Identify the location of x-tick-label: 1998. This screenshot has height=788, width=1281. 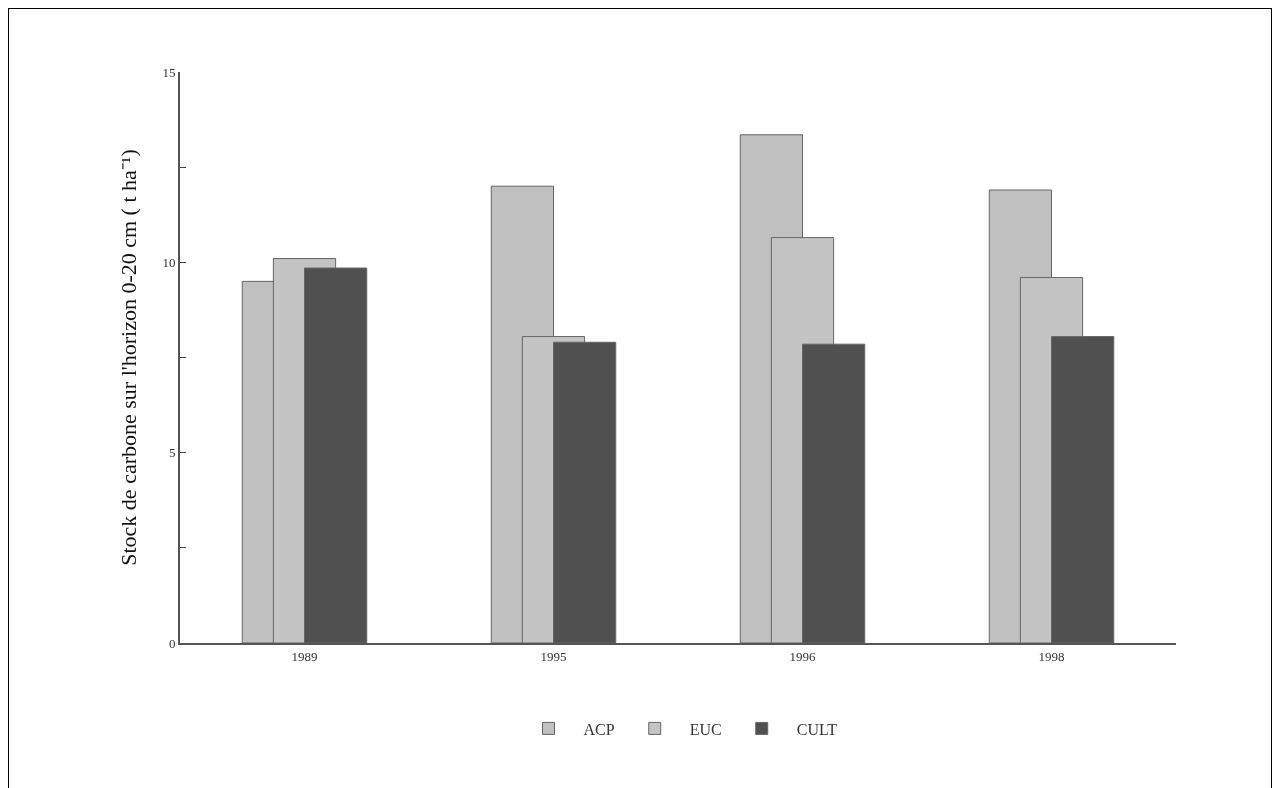
(1051, 656).